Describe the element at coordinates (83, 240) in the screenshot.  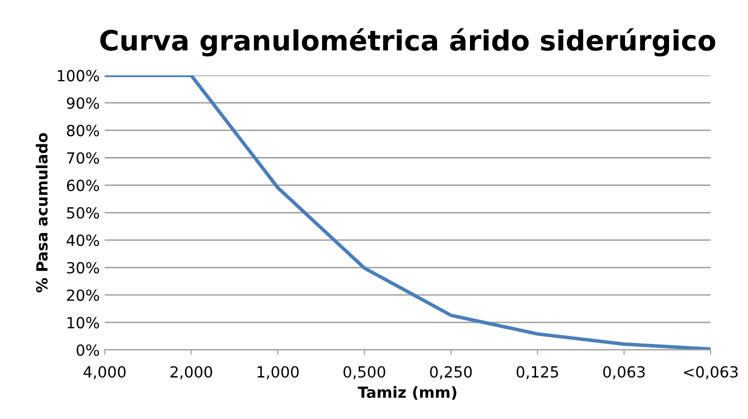
I see `y-tick-label: 40%` at that location.